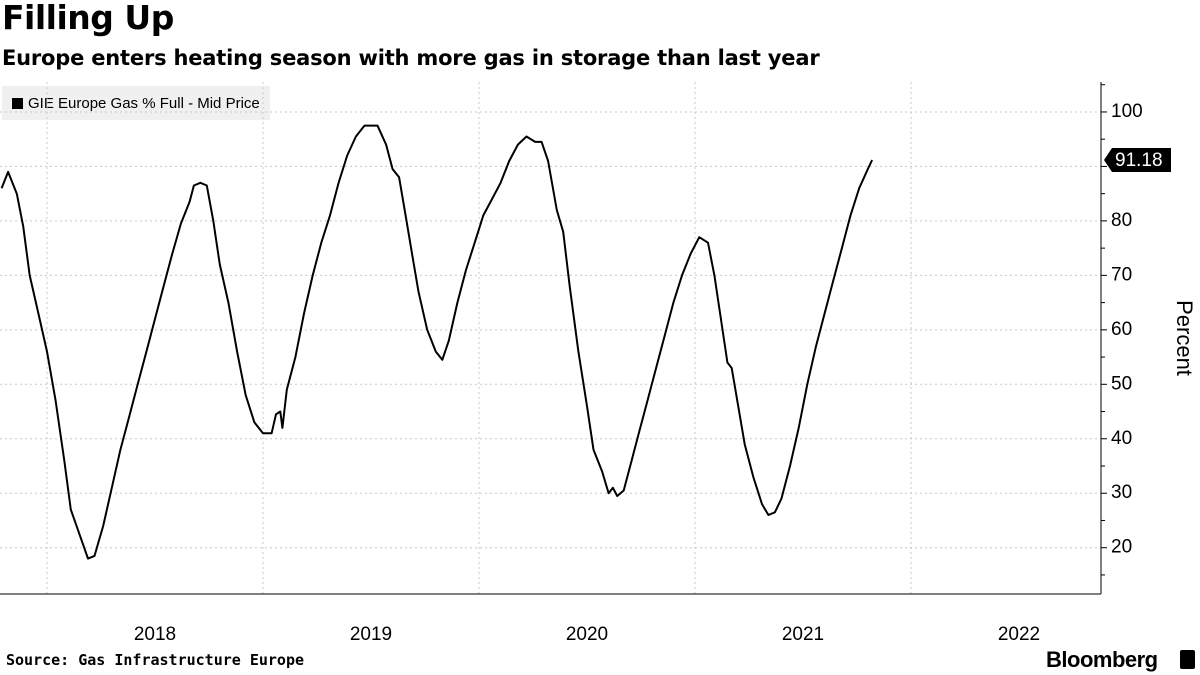 The width and height of the screenshot is (1200, 675). I want to click on legend-swatch, so click(17, 103).